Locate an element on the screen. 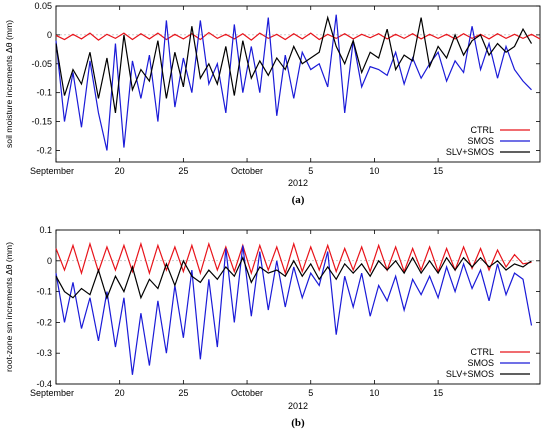  series-line-ctrl-b is located at coordinates (293, 258).